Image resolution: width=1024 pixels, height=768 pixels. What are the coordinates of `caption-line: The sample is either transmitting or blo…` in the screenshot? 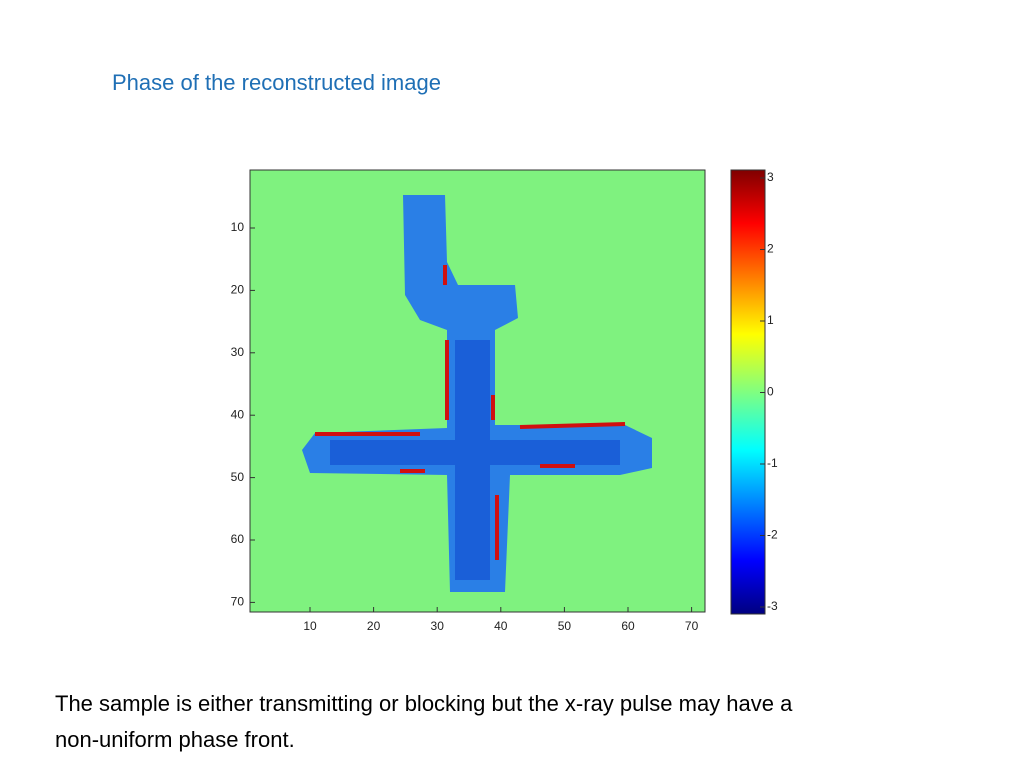 It's located at (424, 703).